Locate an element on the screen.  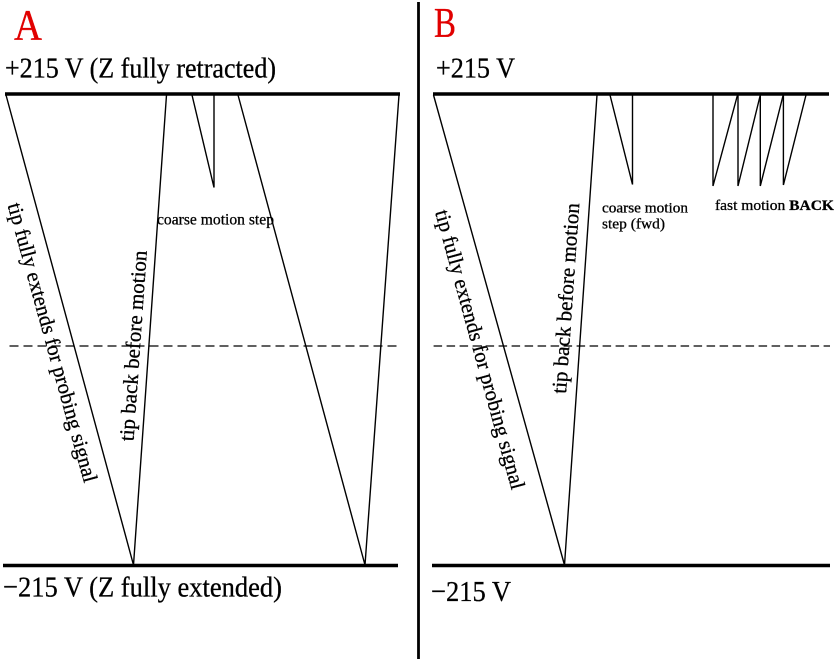
svg-text: coarse motion step is located at coordinates (215, 220).